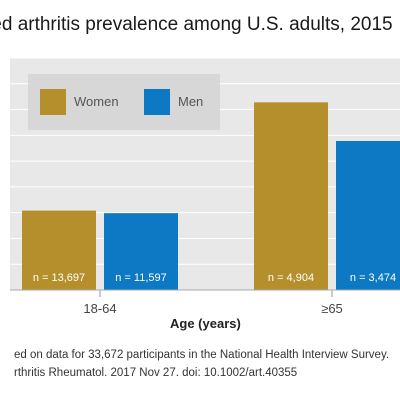 Image resolution: width=400 pixels, height=400 pixels. What do you see at coordinates (157, 102) in the screenshot?
I see `legend-swatch-men` at bounding box center [157, 102].